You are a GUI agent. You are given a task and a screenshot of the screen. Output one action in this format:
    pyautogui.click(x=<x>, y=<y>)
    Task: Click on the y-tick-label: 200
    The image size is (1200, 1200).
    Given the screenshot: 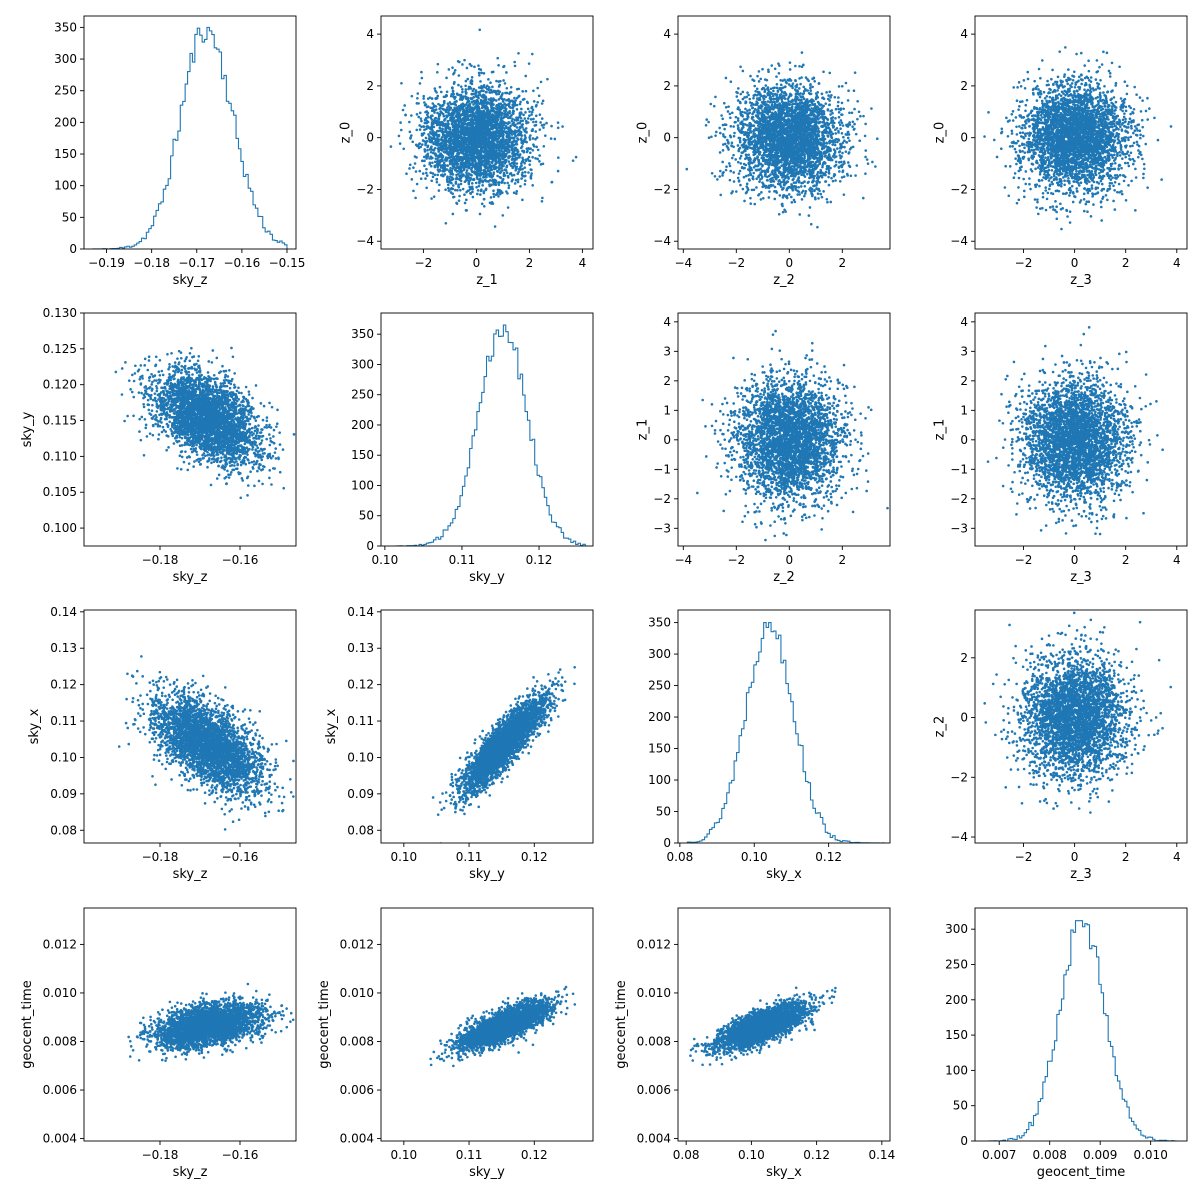 What is the action you would take?
    pyautogui.click(x=65, y=122)
    